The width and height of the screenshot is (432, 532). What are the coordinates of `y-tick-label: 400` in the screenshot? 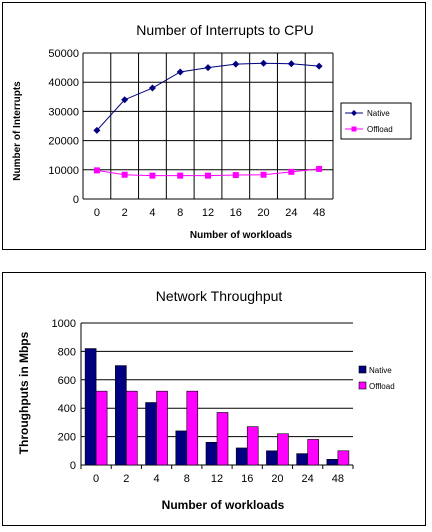 It's located at (67, 409).